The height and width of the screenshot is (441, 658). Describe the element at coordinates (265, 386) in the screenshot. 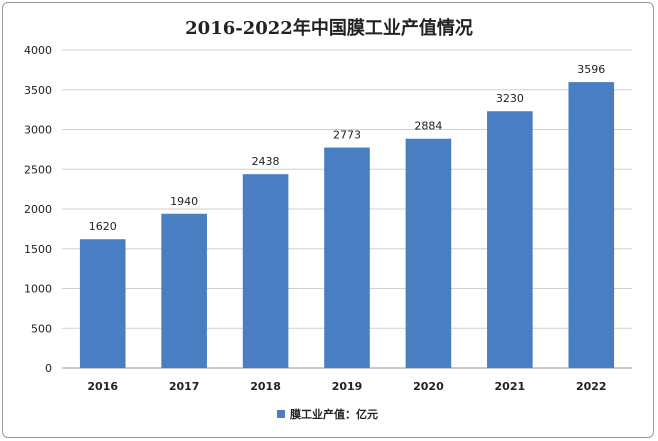

I see `x-tick-label: 2018` at that location.